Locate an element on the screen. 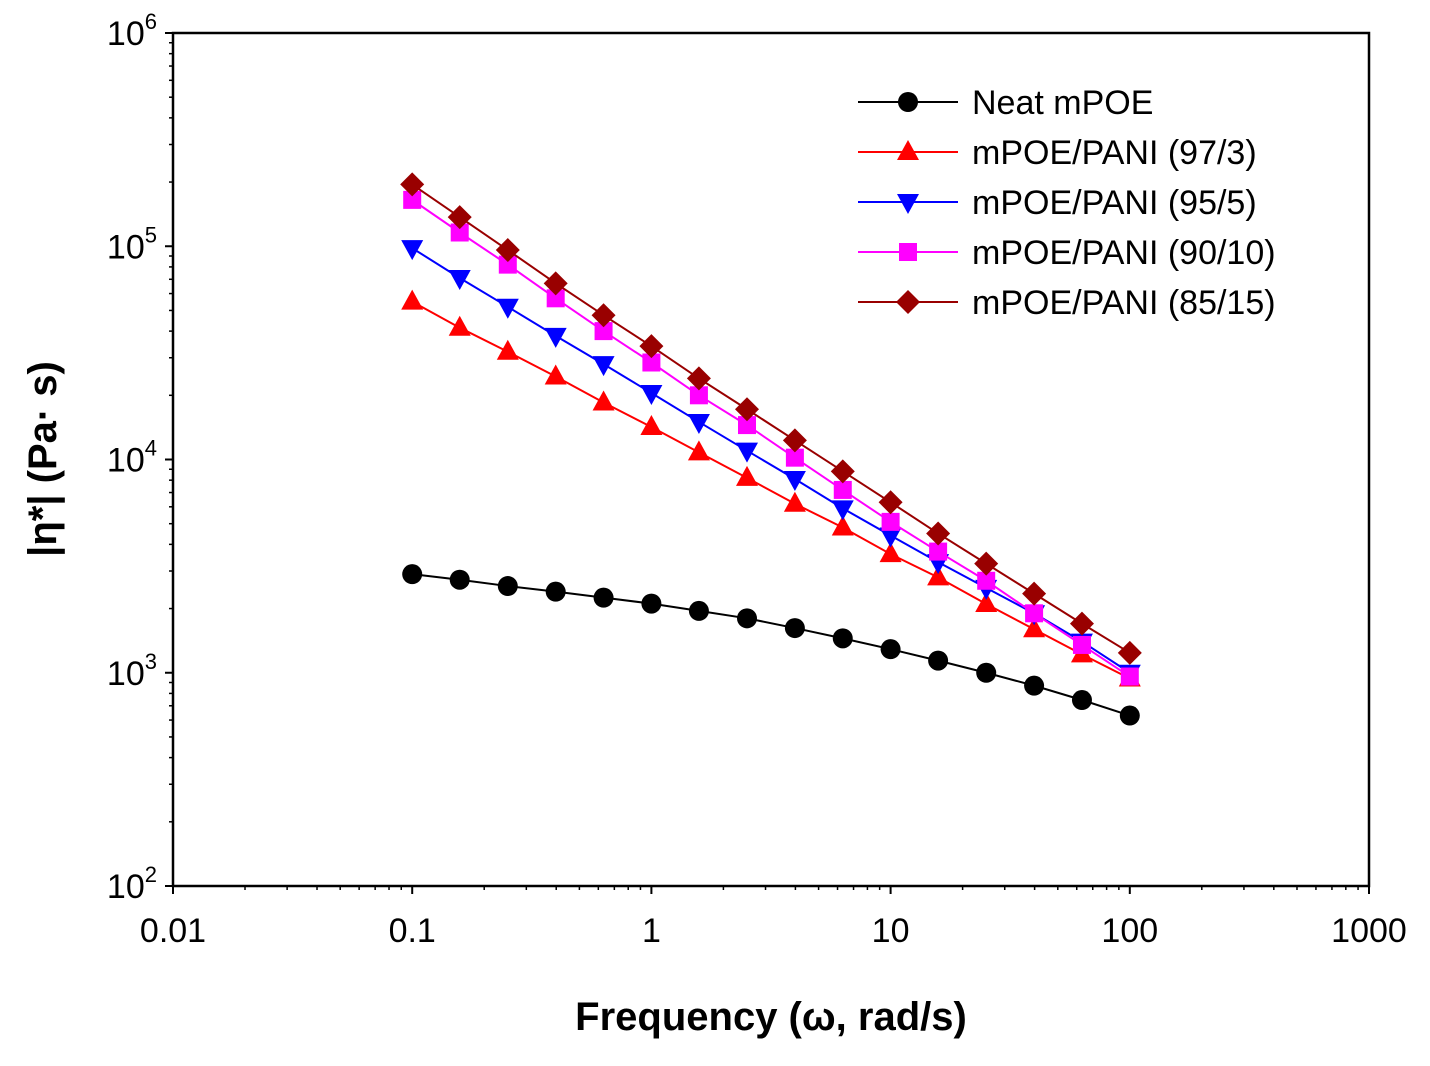 The width and height of the screenshot is (1430, 1066). legend-entry: mPOE/PANI (90/10) is located at coordinates (1067, 253).